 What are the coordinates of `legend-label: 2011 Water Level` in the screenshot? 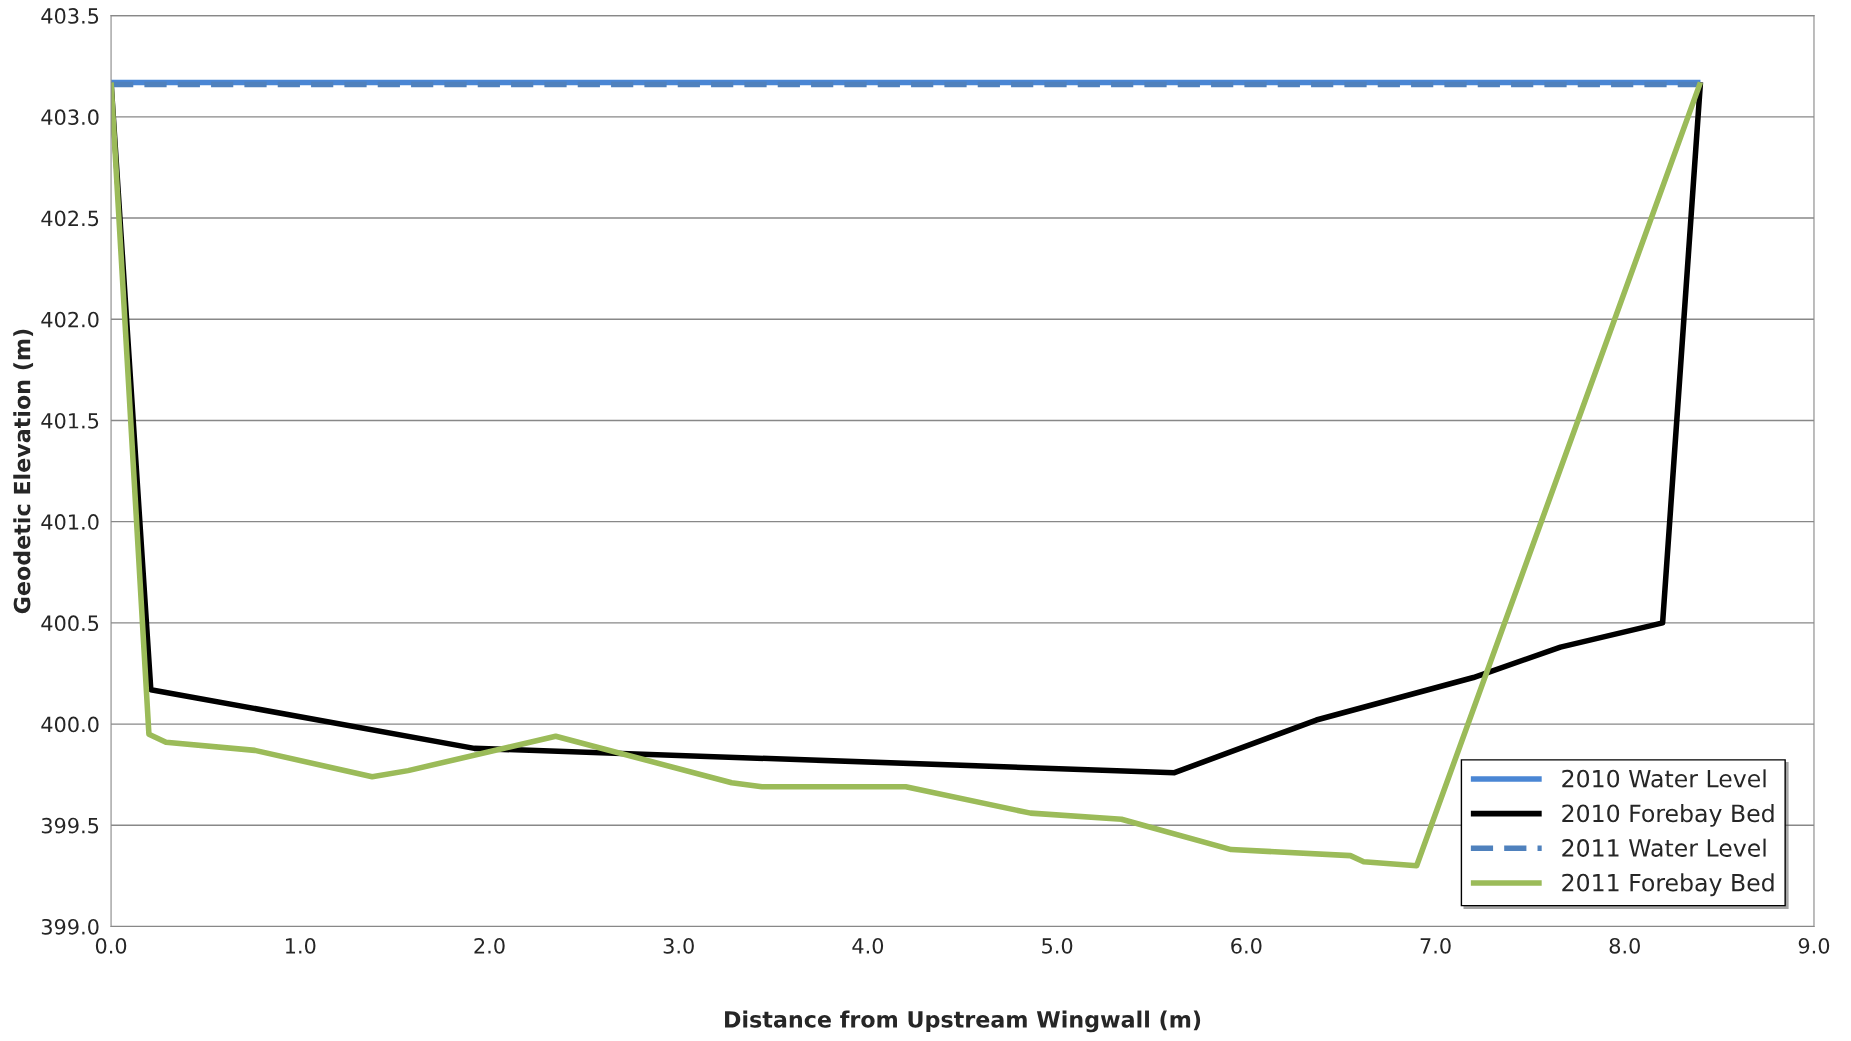 It's located at (1664, 847).